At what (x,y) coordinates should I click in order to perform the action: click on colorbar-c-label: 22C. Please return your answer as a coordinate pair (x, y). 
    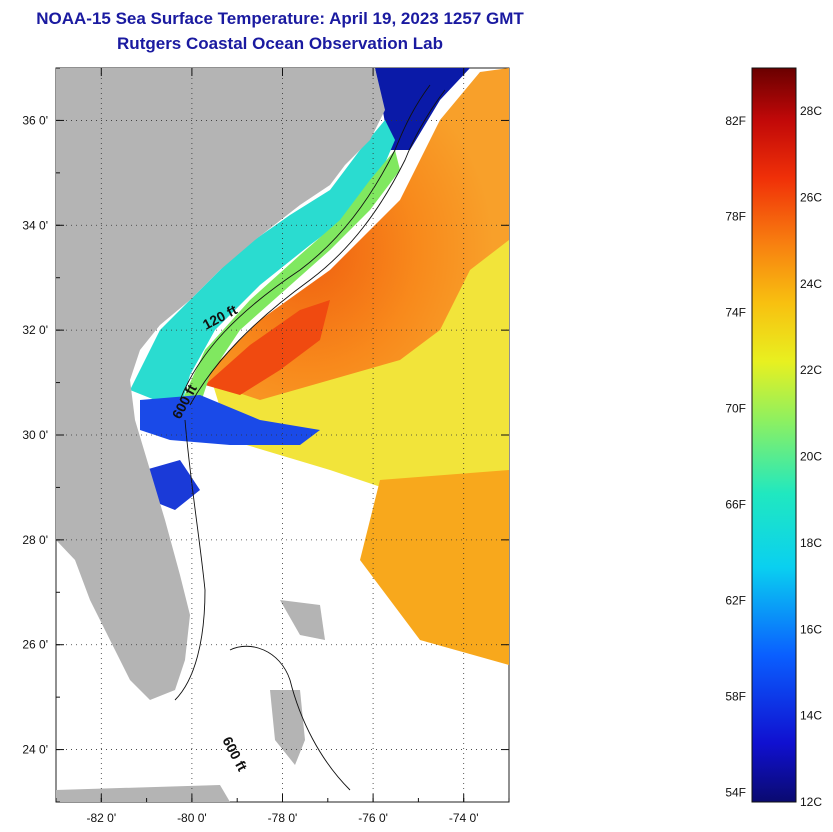
    Looking at the image, I should click on (811, 370).